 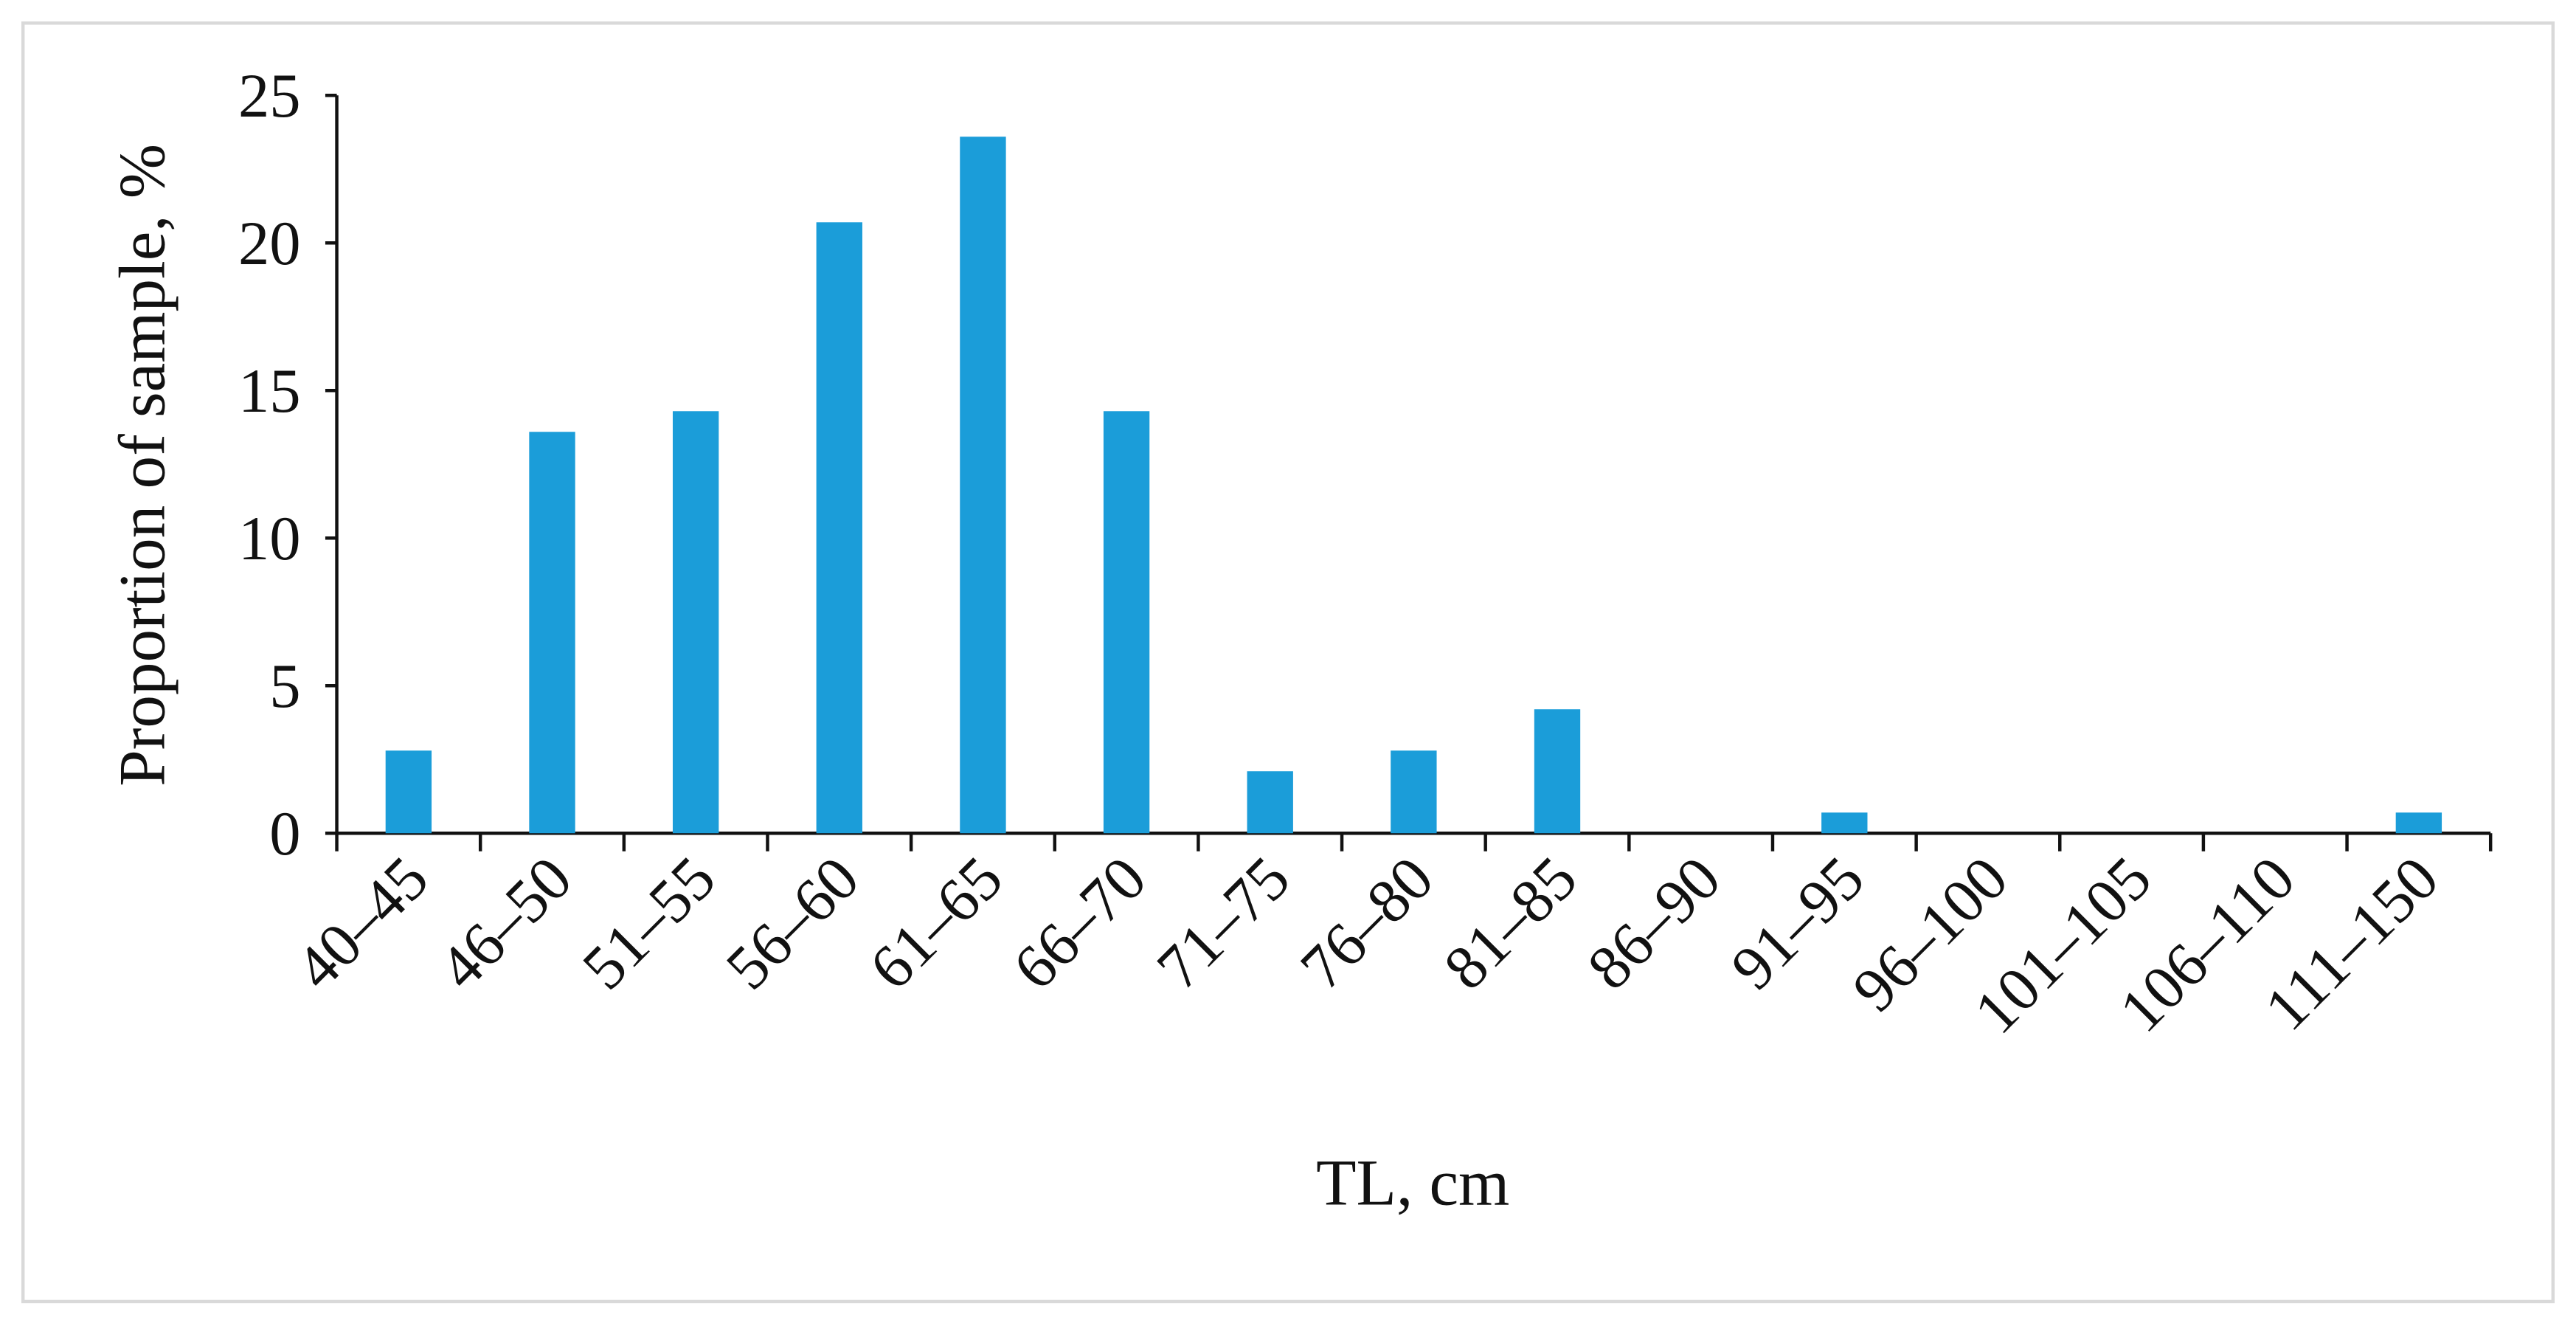 I want to click on y-tick-label: 20, so click(x=269, y=244).